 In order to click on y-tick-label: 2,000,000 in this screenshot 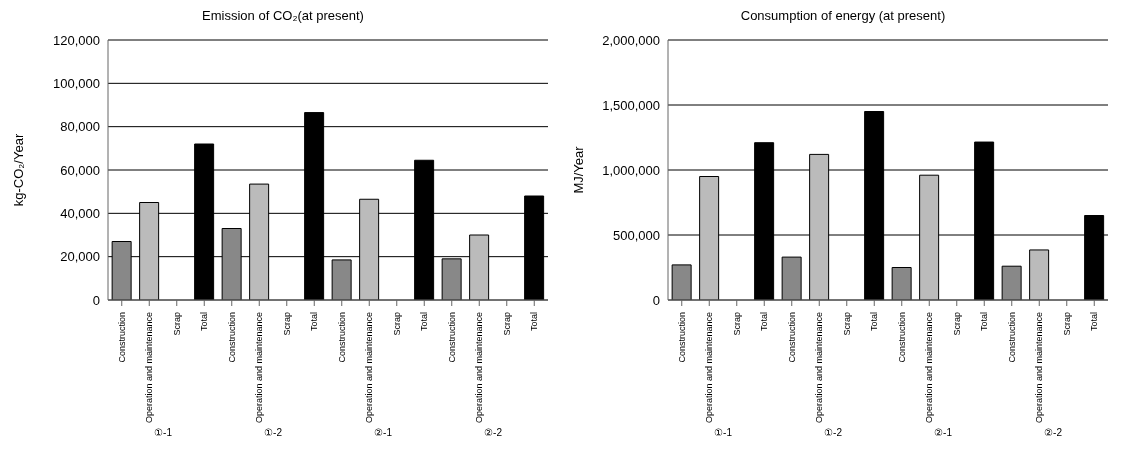, I will do `click(631, 40)`.